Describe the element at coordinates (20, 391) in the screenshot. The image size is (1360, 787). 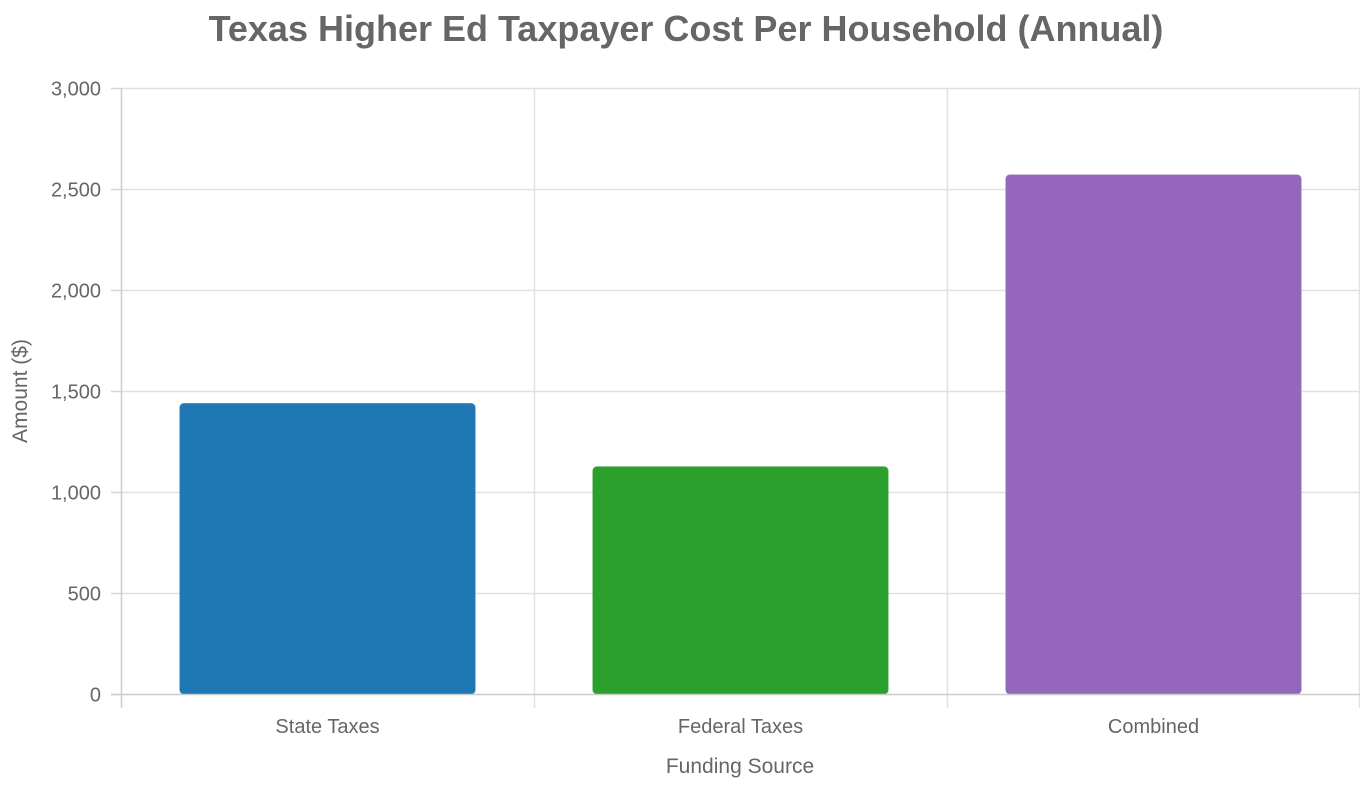
I see `y-axis-title: Amount ($)` at that location.